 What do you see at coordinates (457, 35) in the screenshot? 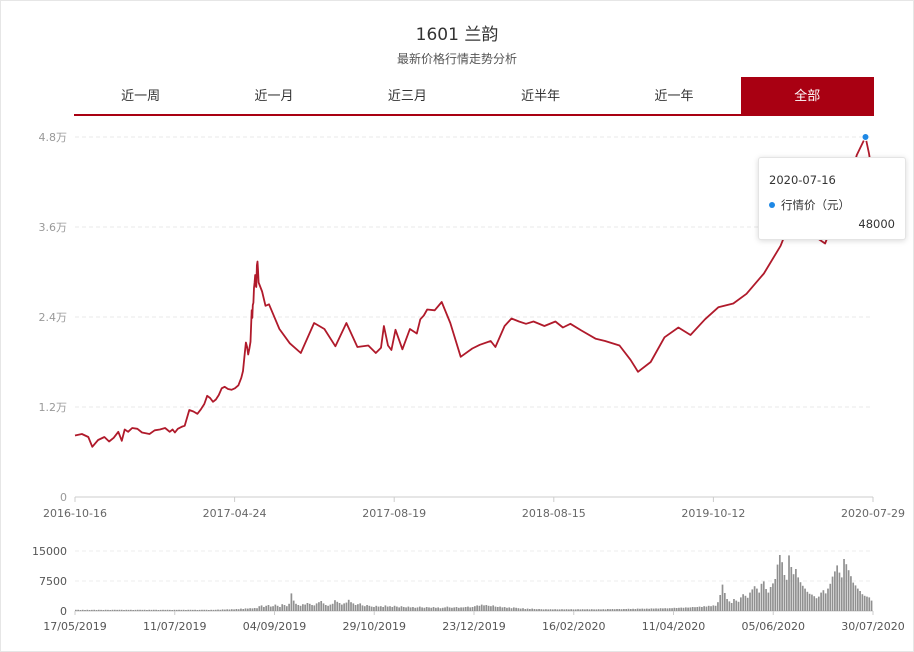
I see `page-title: 1601 兰韵` at bounding box center [457, 35].